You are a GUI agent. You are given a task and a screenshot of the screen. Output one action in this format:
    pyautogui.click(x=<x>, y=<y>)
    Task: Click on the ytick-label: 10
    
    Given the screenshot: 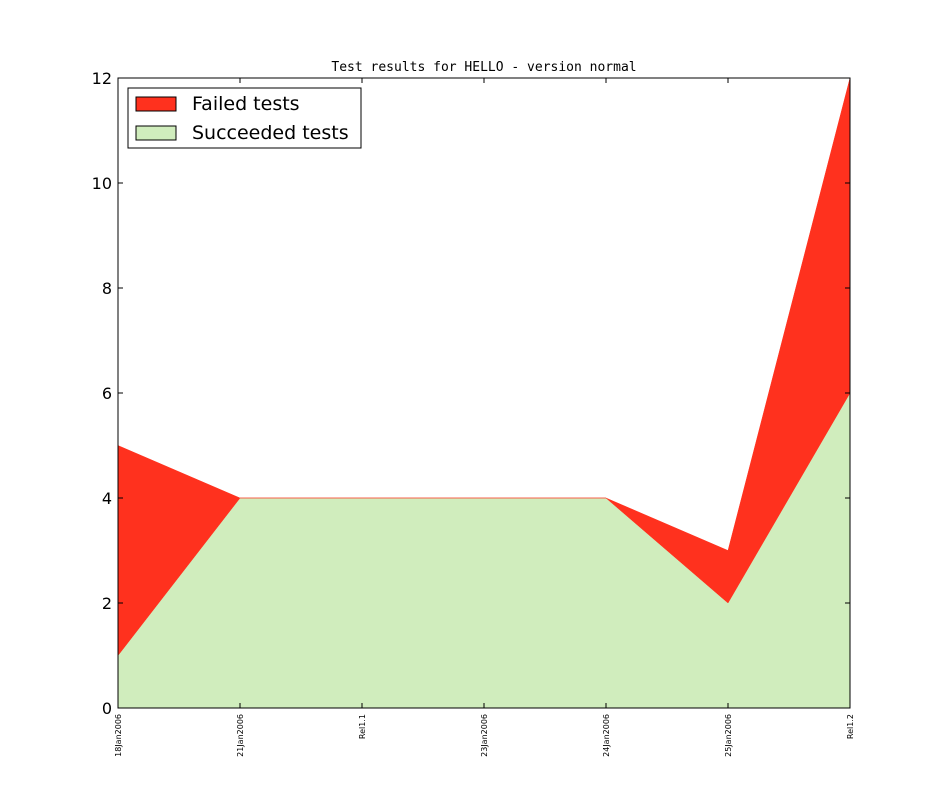 What is the action you would take?
    pyautogui.click(x=102, y=183)
    